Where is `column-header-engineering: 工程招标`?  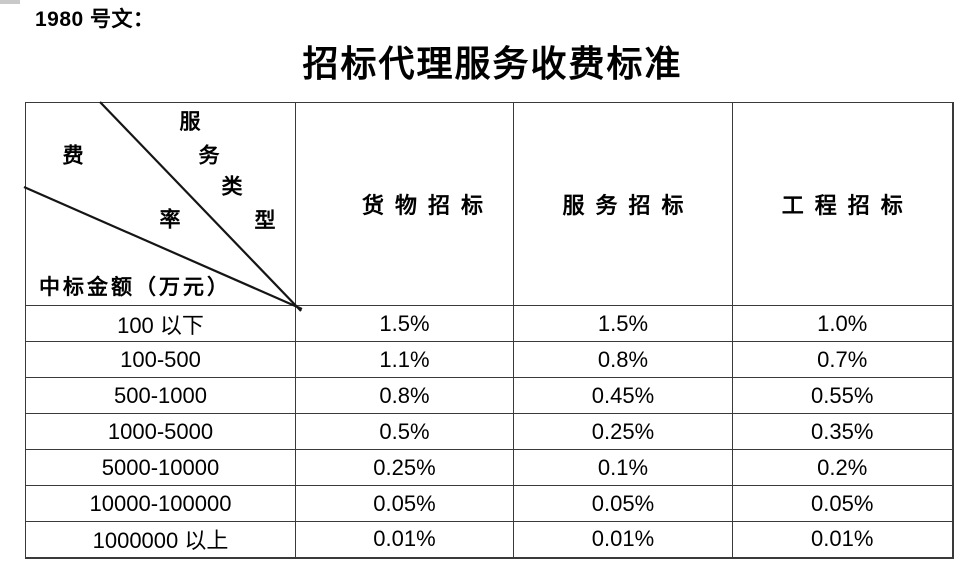 column-header-engineering: 工程招标 is located at coordinates (843, 204).